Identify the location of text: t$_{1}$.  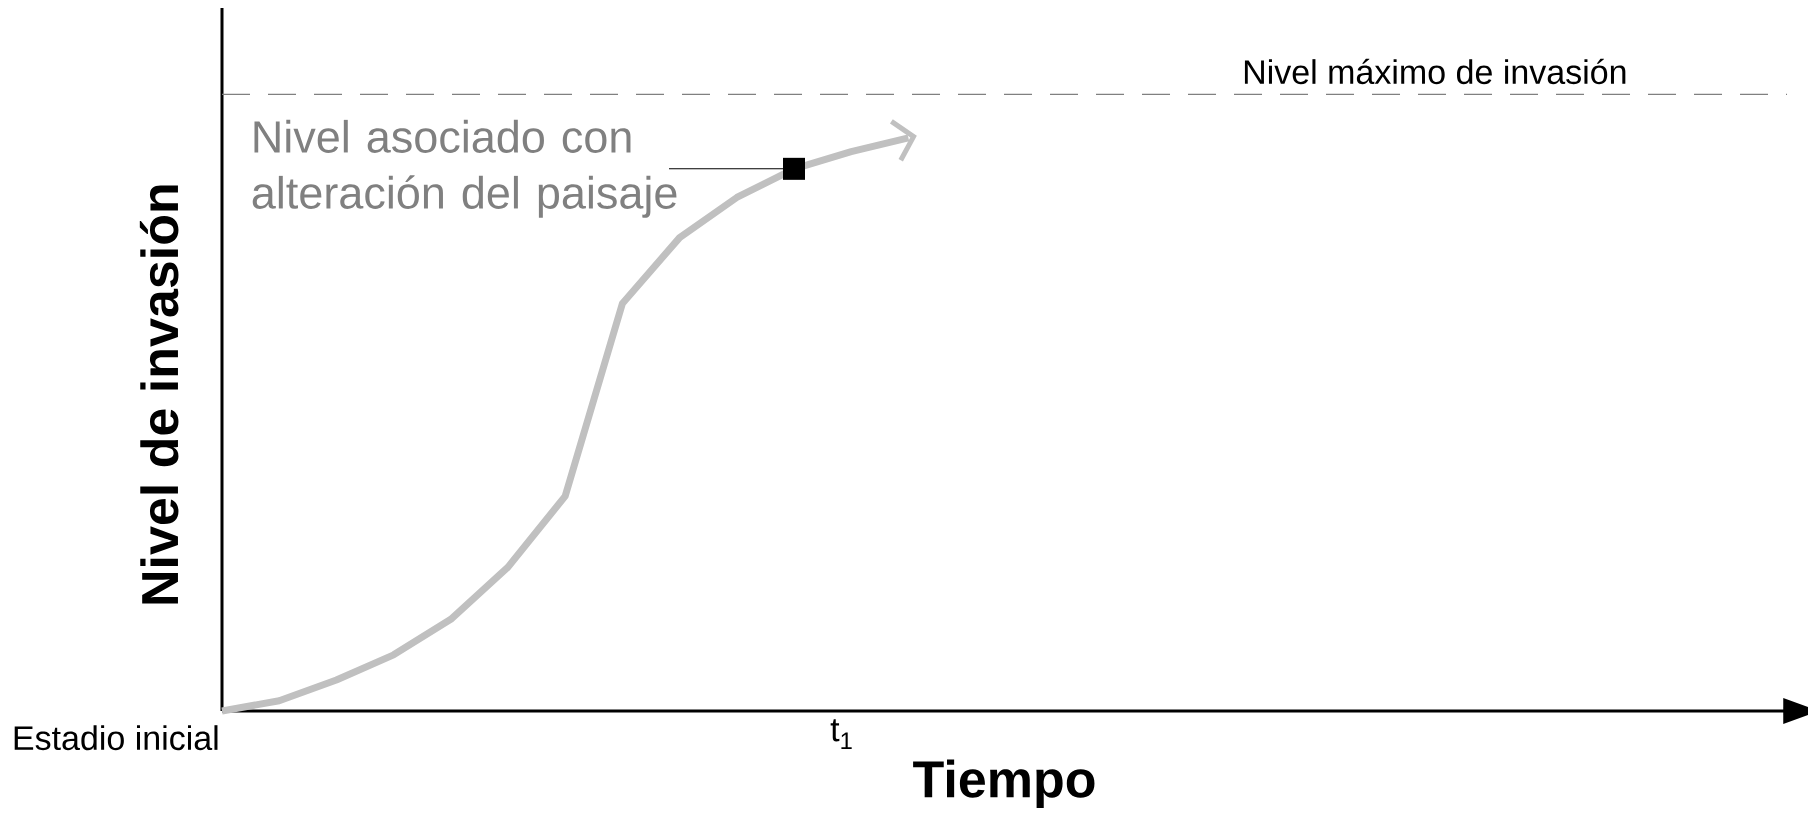
(841, 734).